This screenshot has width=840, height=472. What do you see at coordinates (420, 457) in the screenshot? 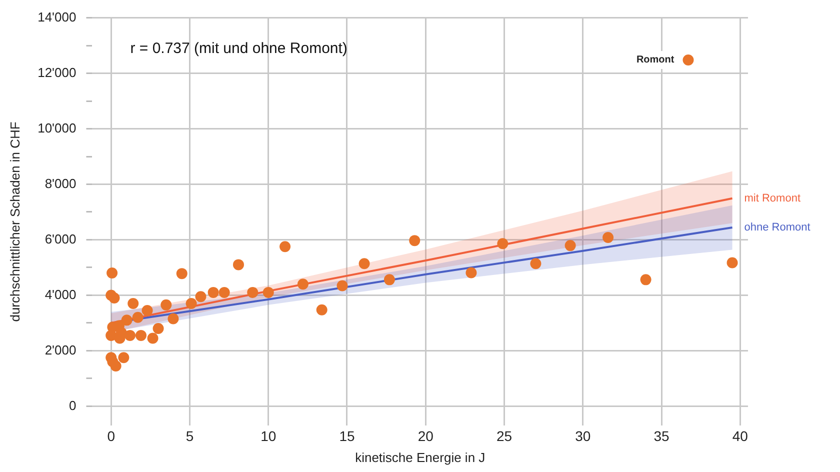
I see `x-axis-title: kinetische Energie in J` at bounding box center [420, 457].